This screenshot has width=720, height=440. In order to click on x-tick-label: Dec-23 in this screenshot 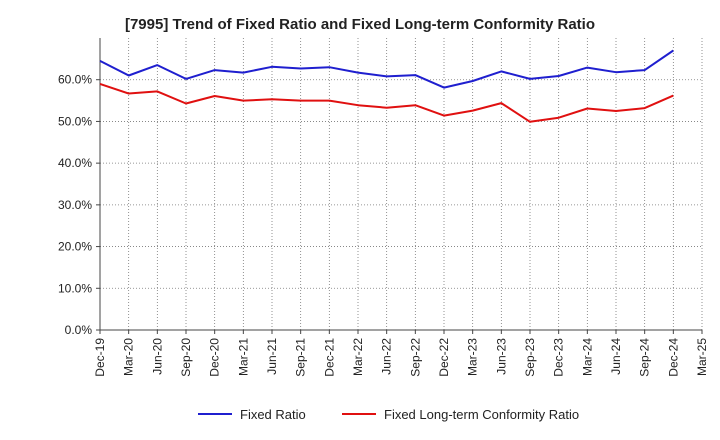, I will do `click(559, 357)`.